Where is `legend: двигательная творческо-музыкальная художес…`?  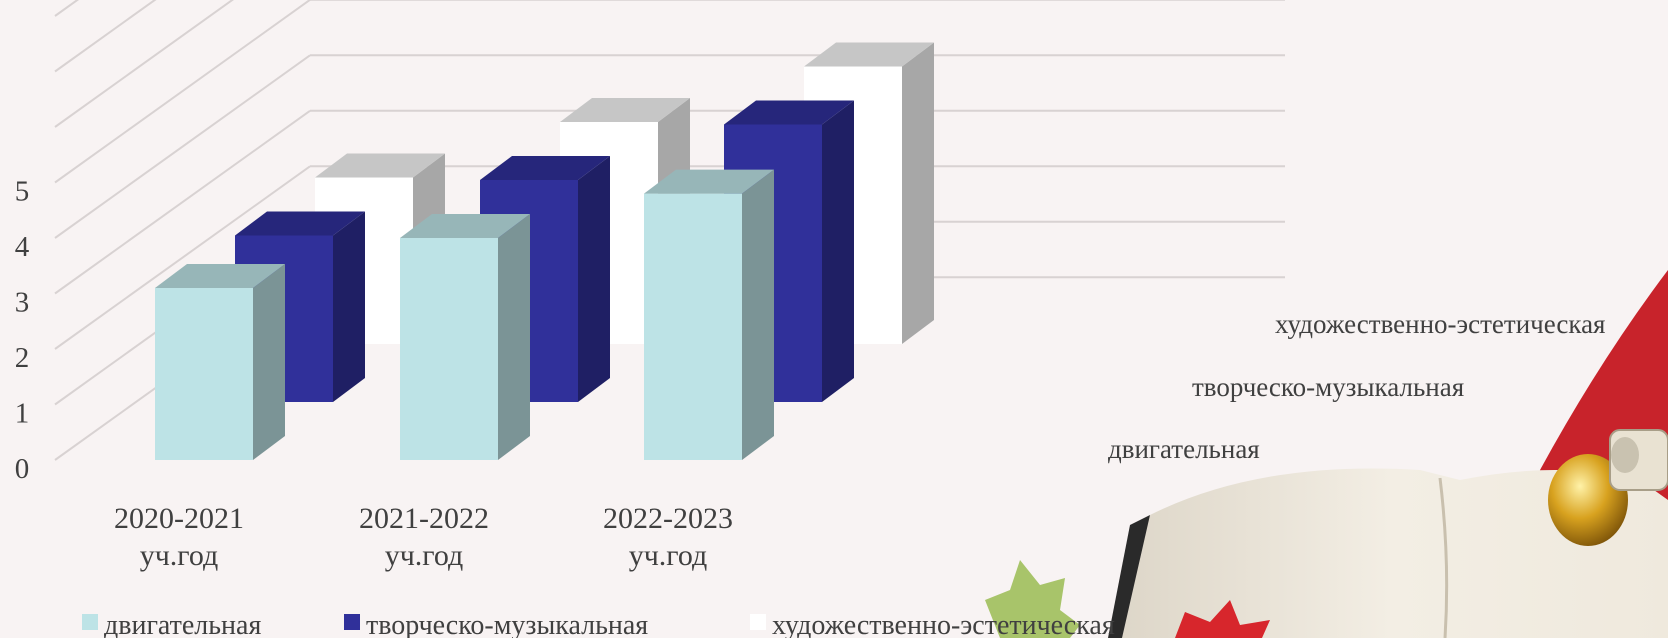 legend: двигательная творческо-музыкальная художес… is located at coordinates (598, 624).